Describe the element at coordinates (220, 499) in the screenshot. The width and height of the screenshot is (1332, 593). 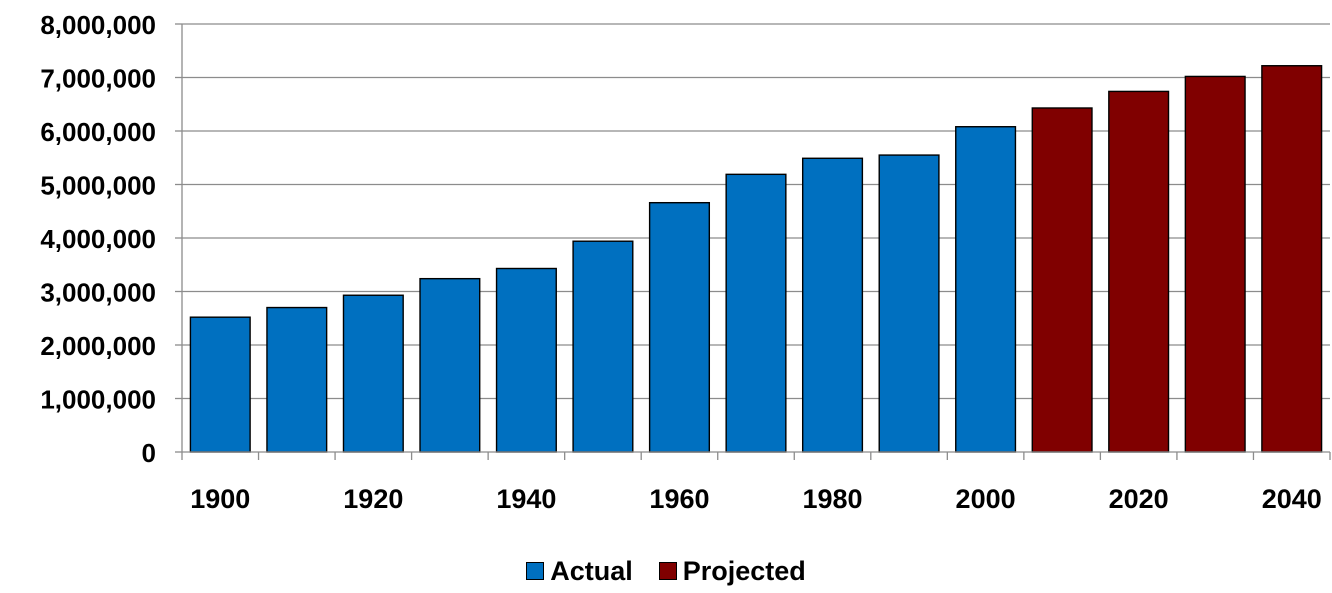
I see `x-tick-label: 1900` at that location.